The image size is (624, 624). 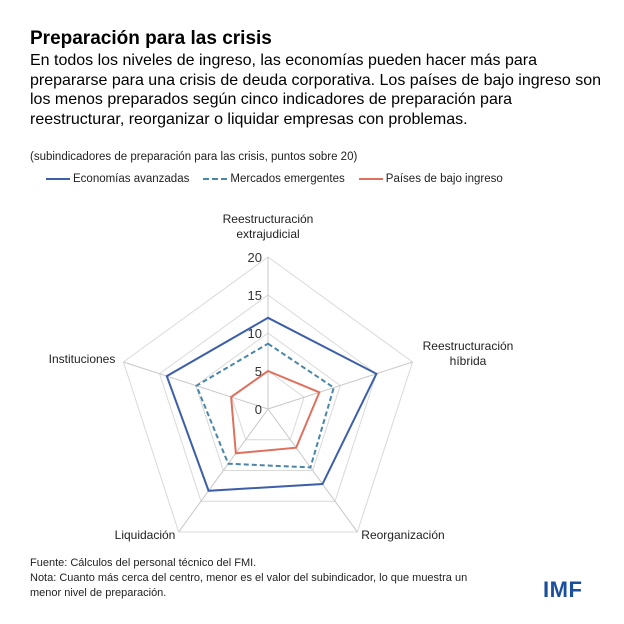 I want to click on legend-label: Economías avanzadas, so click(x=131, y=179).